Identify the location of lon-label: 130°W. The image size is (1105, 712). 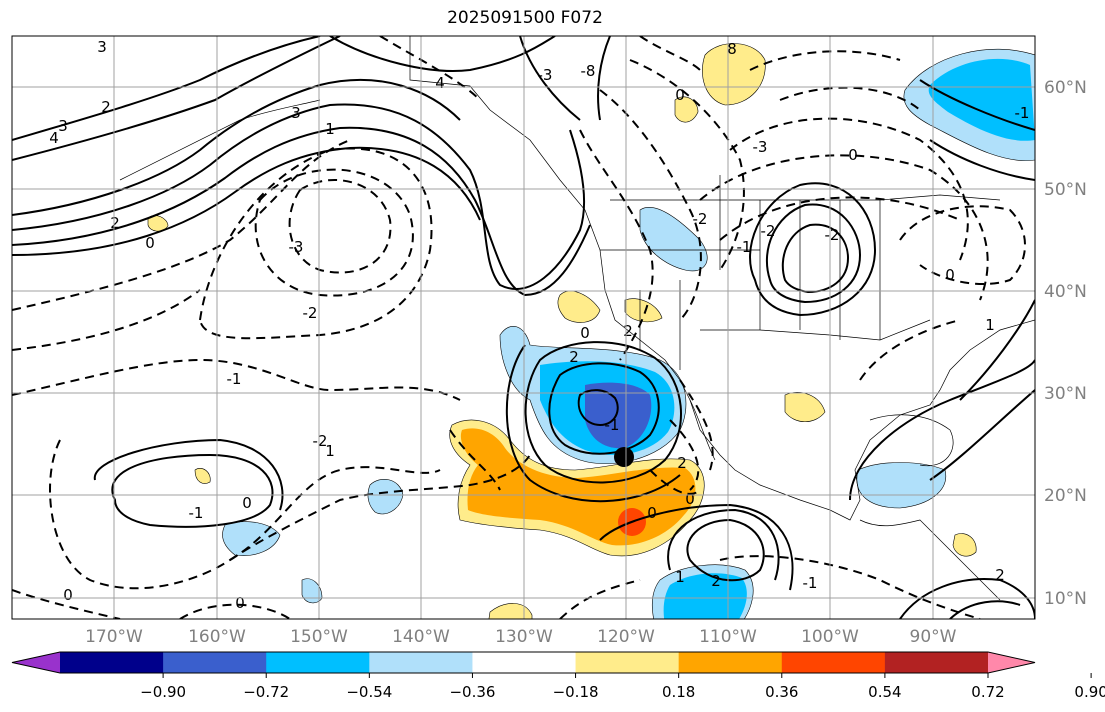
(524, 637).